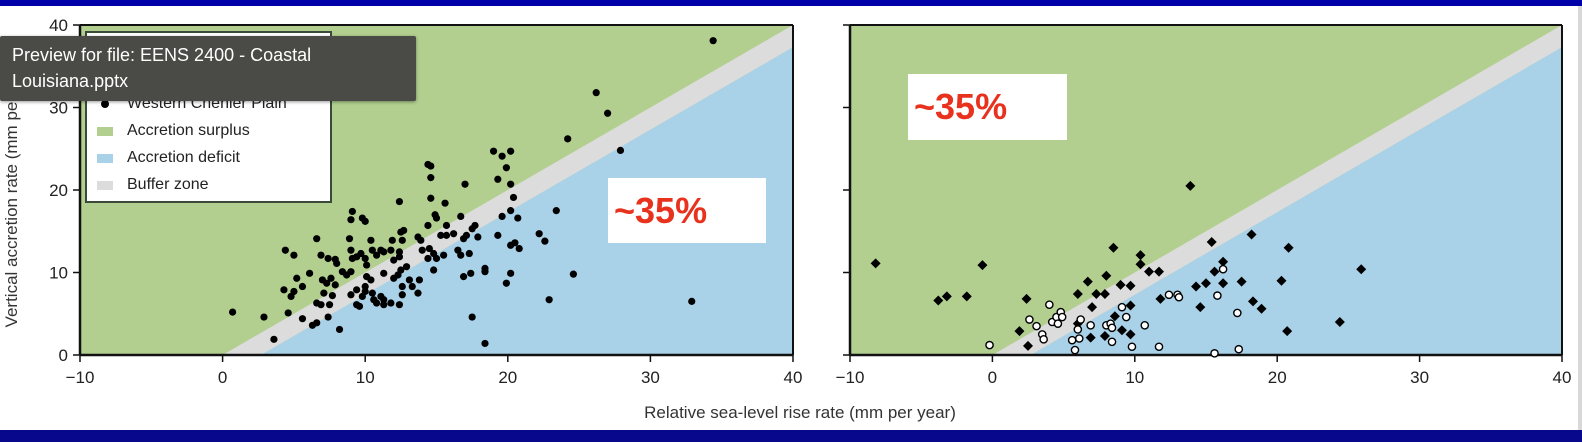  What do you see at coordinates (687, 210) in the screenshot?
I see `annotation-left-percent: ~35%` at bounding box center [687, 210].